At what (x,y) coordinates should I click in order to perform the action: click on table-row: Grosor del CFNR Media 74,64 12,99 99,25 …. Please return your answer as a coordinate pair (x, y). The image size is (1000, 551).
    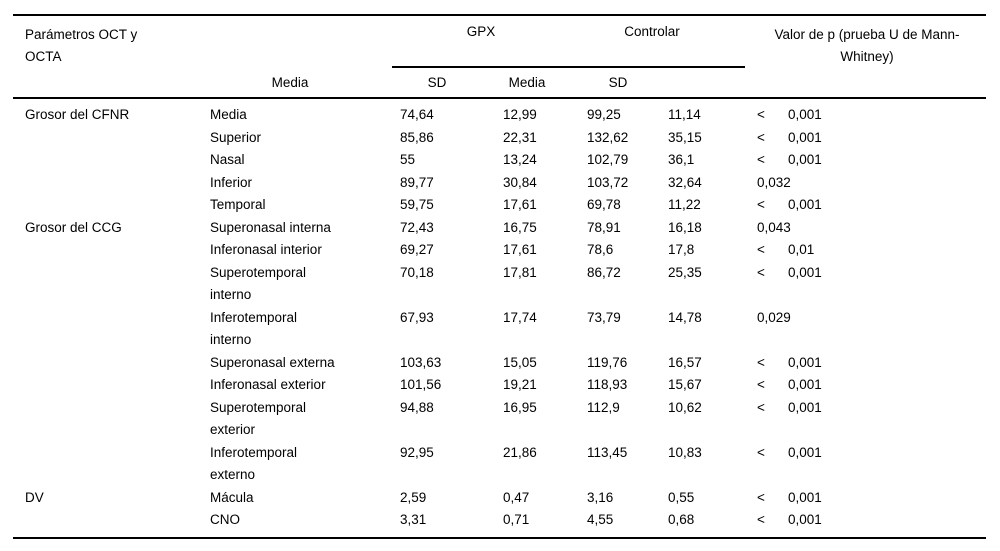
    Looking at the image, I should click on (499, 115).